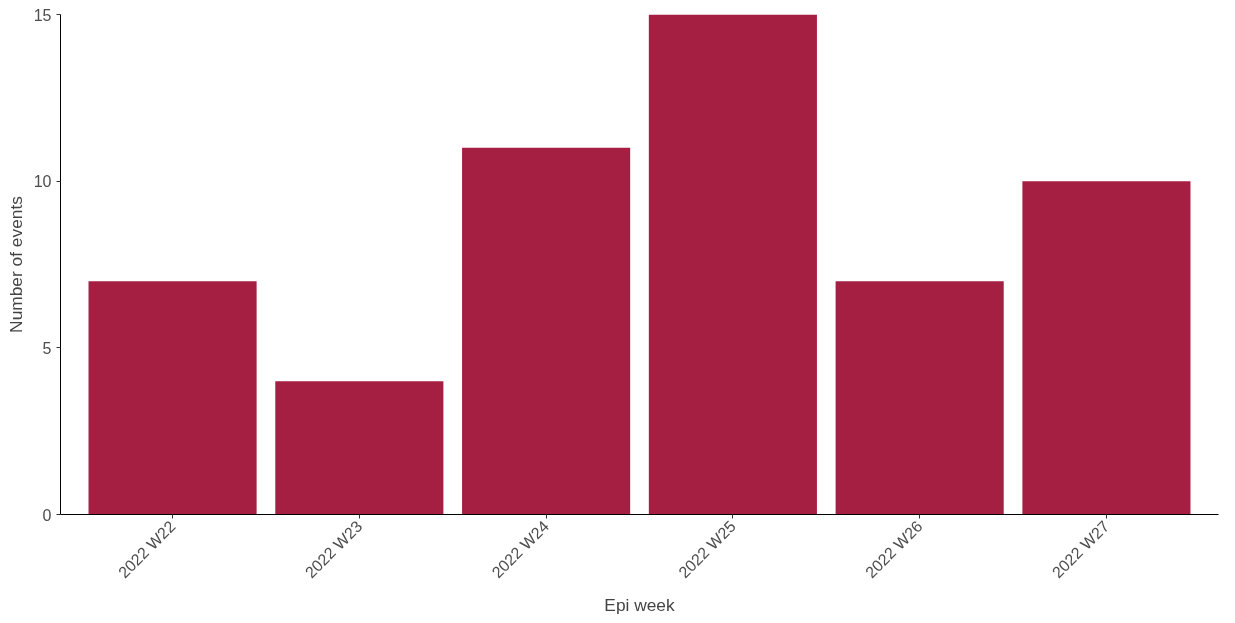 This screenshot has height=623, width=1235. What do you see at coordinates (47, 515) in the screenshot?
I see `y-tick-label: 0` at bounding box center [47, 515].